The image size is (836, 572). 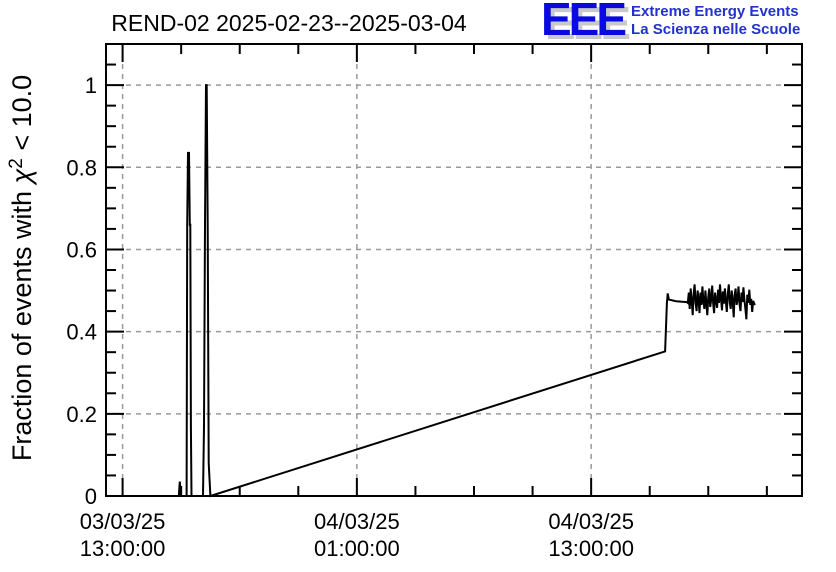 I want to click on eee-logo-acronym: EEE, so click(x=584, y=22).